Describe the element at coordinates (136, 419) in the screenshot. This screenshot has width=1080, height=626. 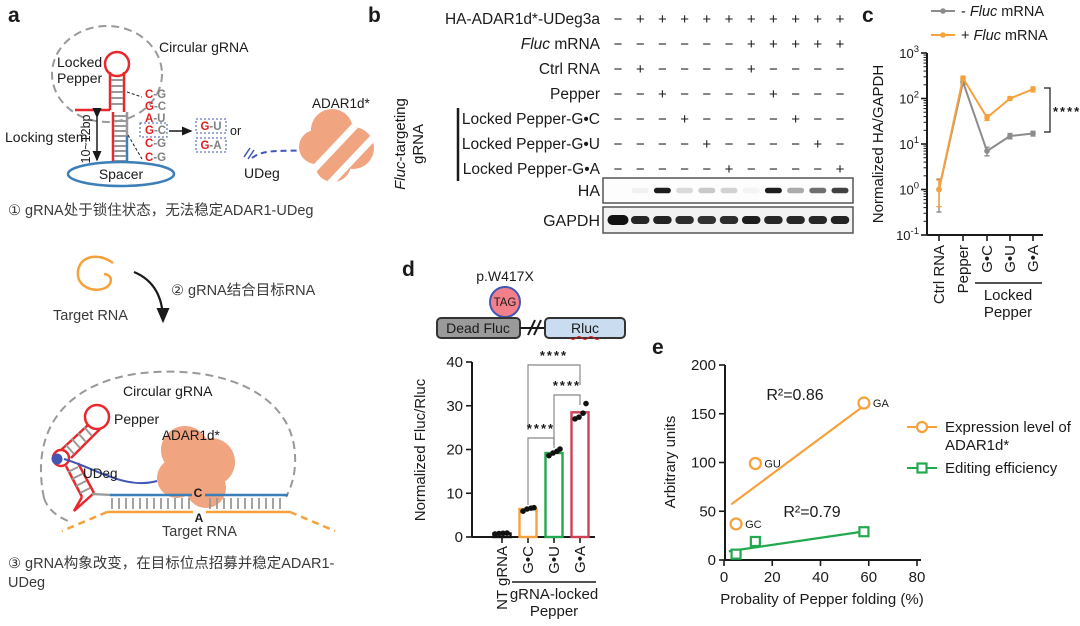
I see `pepper-label-bottom: Pepper` at that location.